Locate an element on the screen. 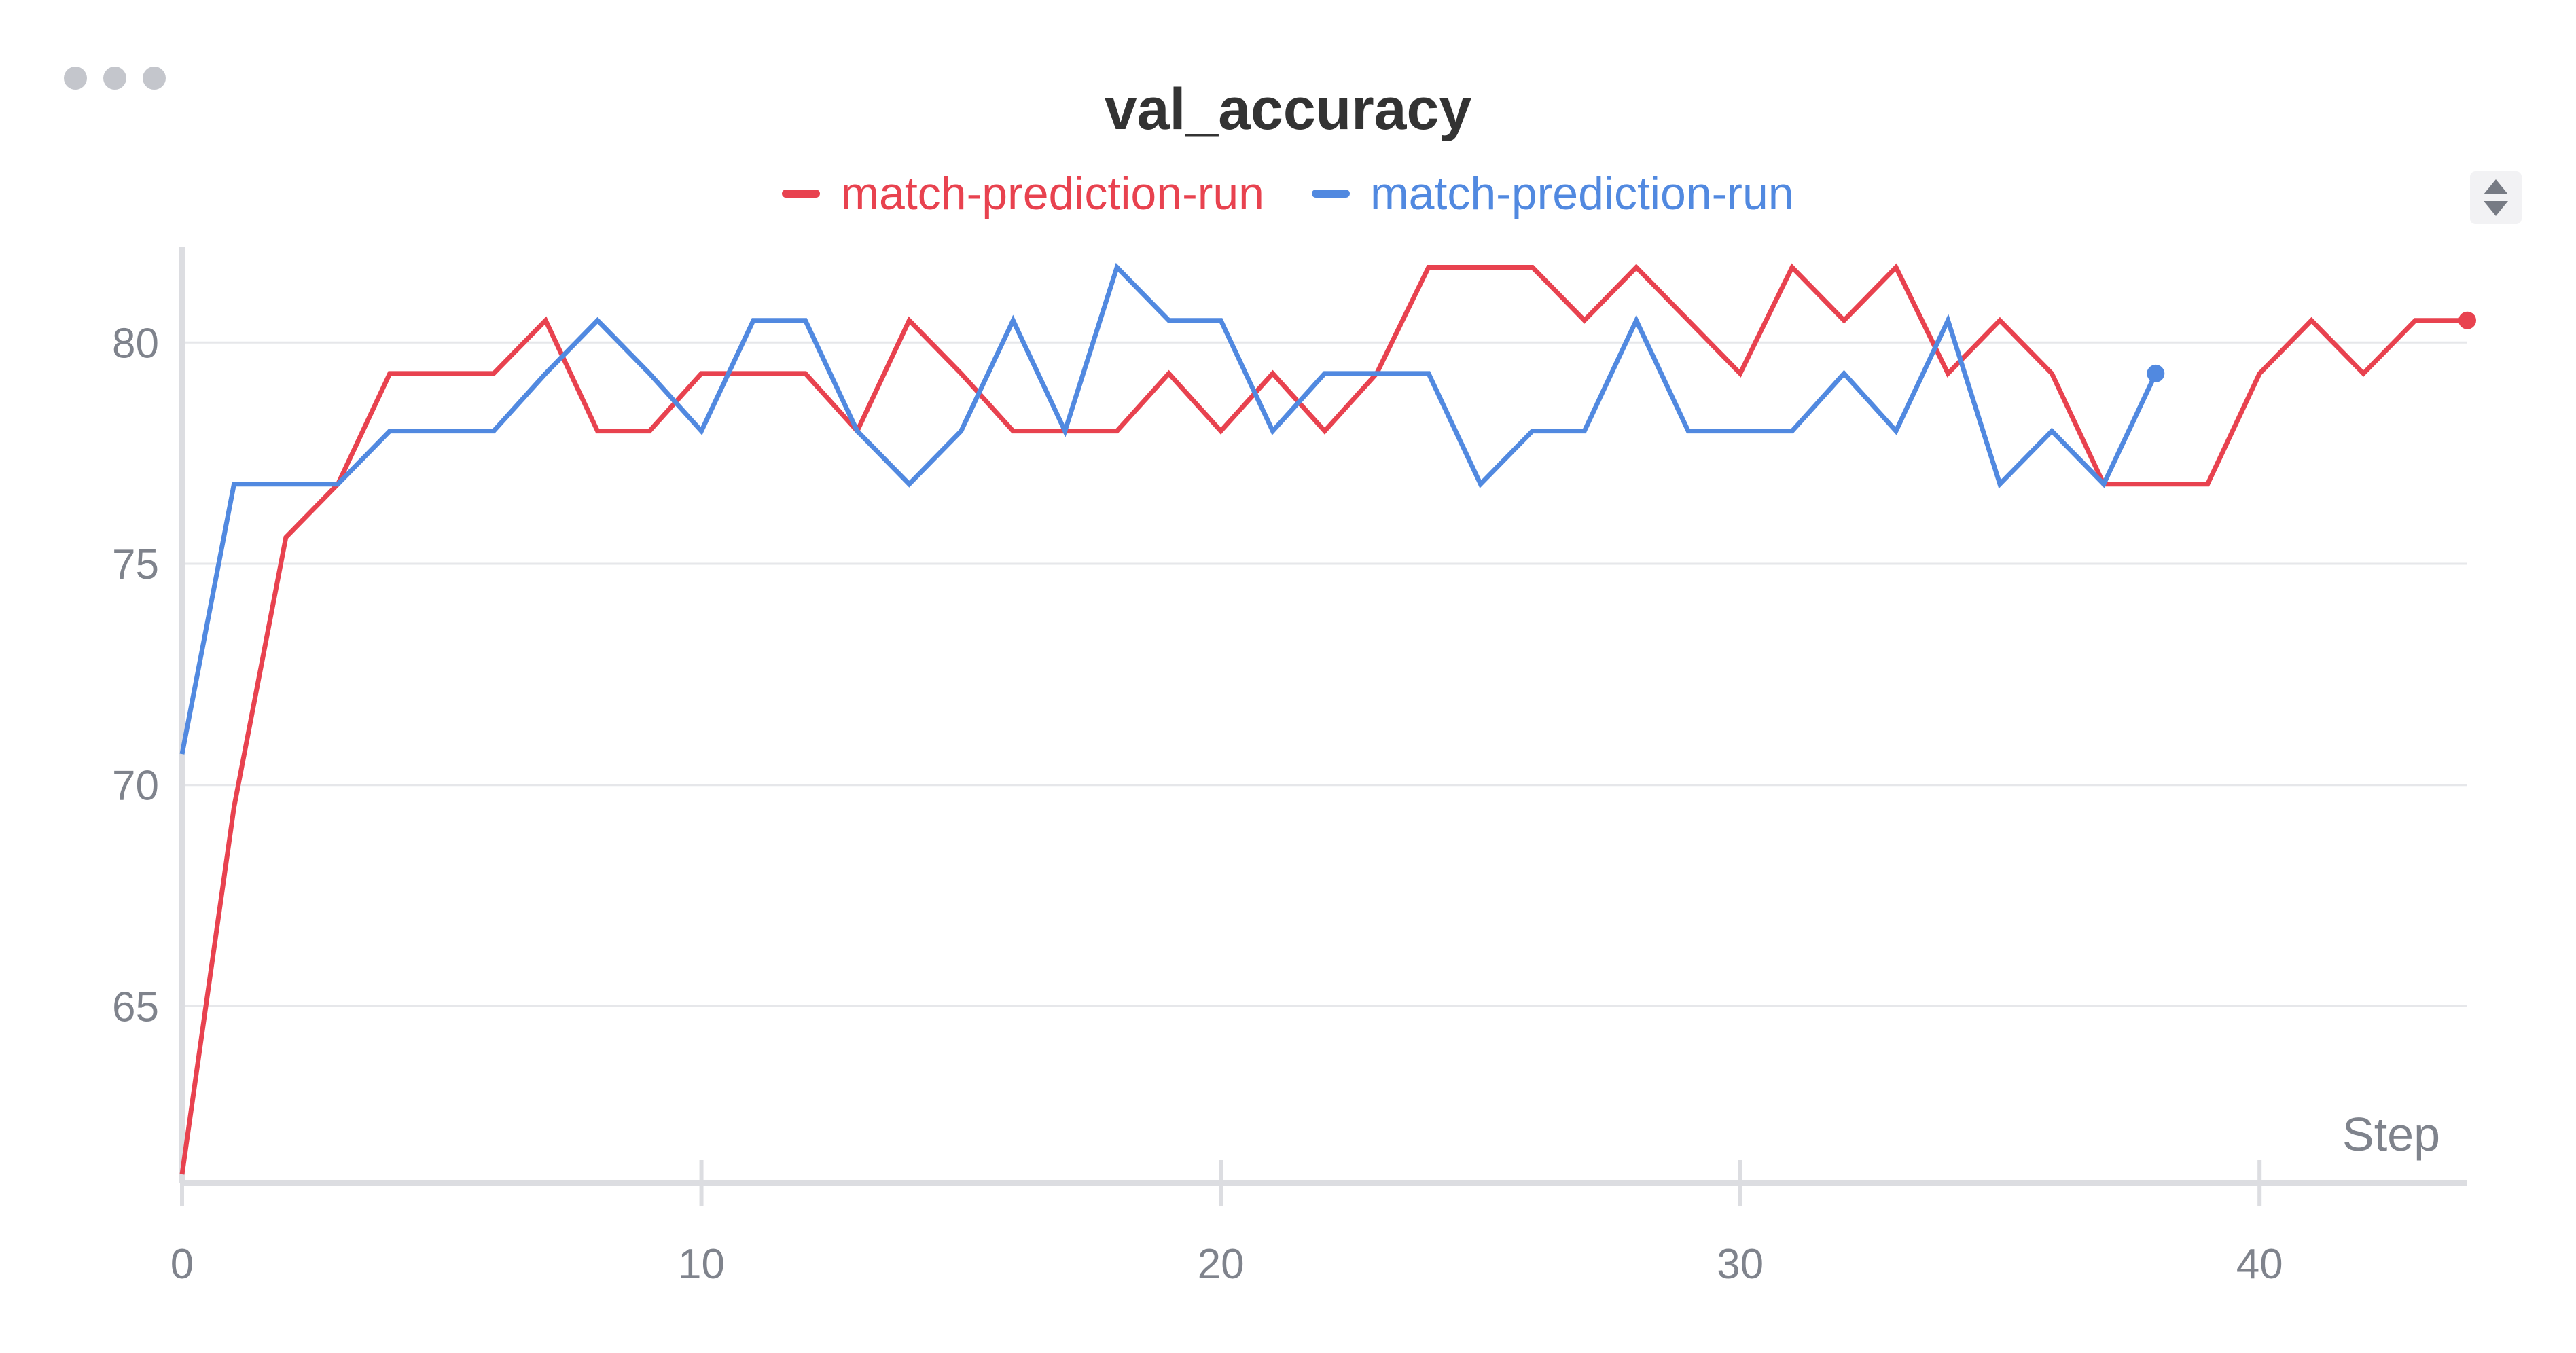  chart-title: val_accuracy is located at coordinates (1288, 109).